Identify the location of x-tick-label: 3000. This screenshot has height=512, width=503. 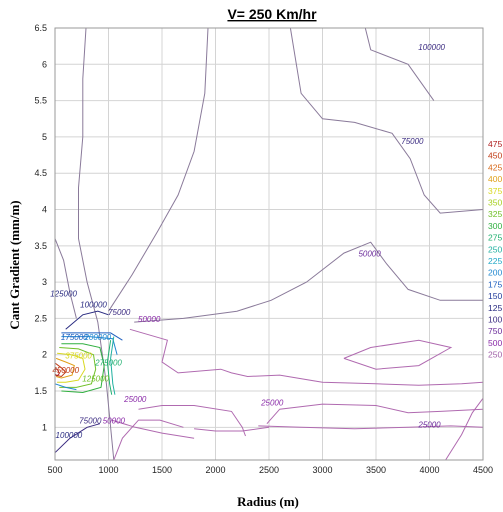
(322, 470).